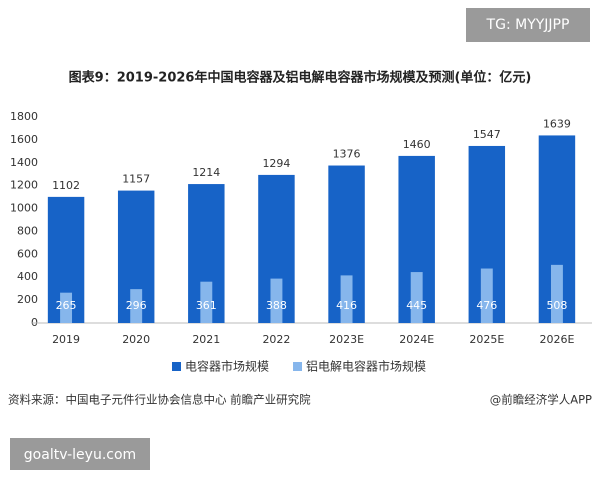 This screenshot has height=480, width=600. I want to click on value-label: 1547, so click(487, 134).